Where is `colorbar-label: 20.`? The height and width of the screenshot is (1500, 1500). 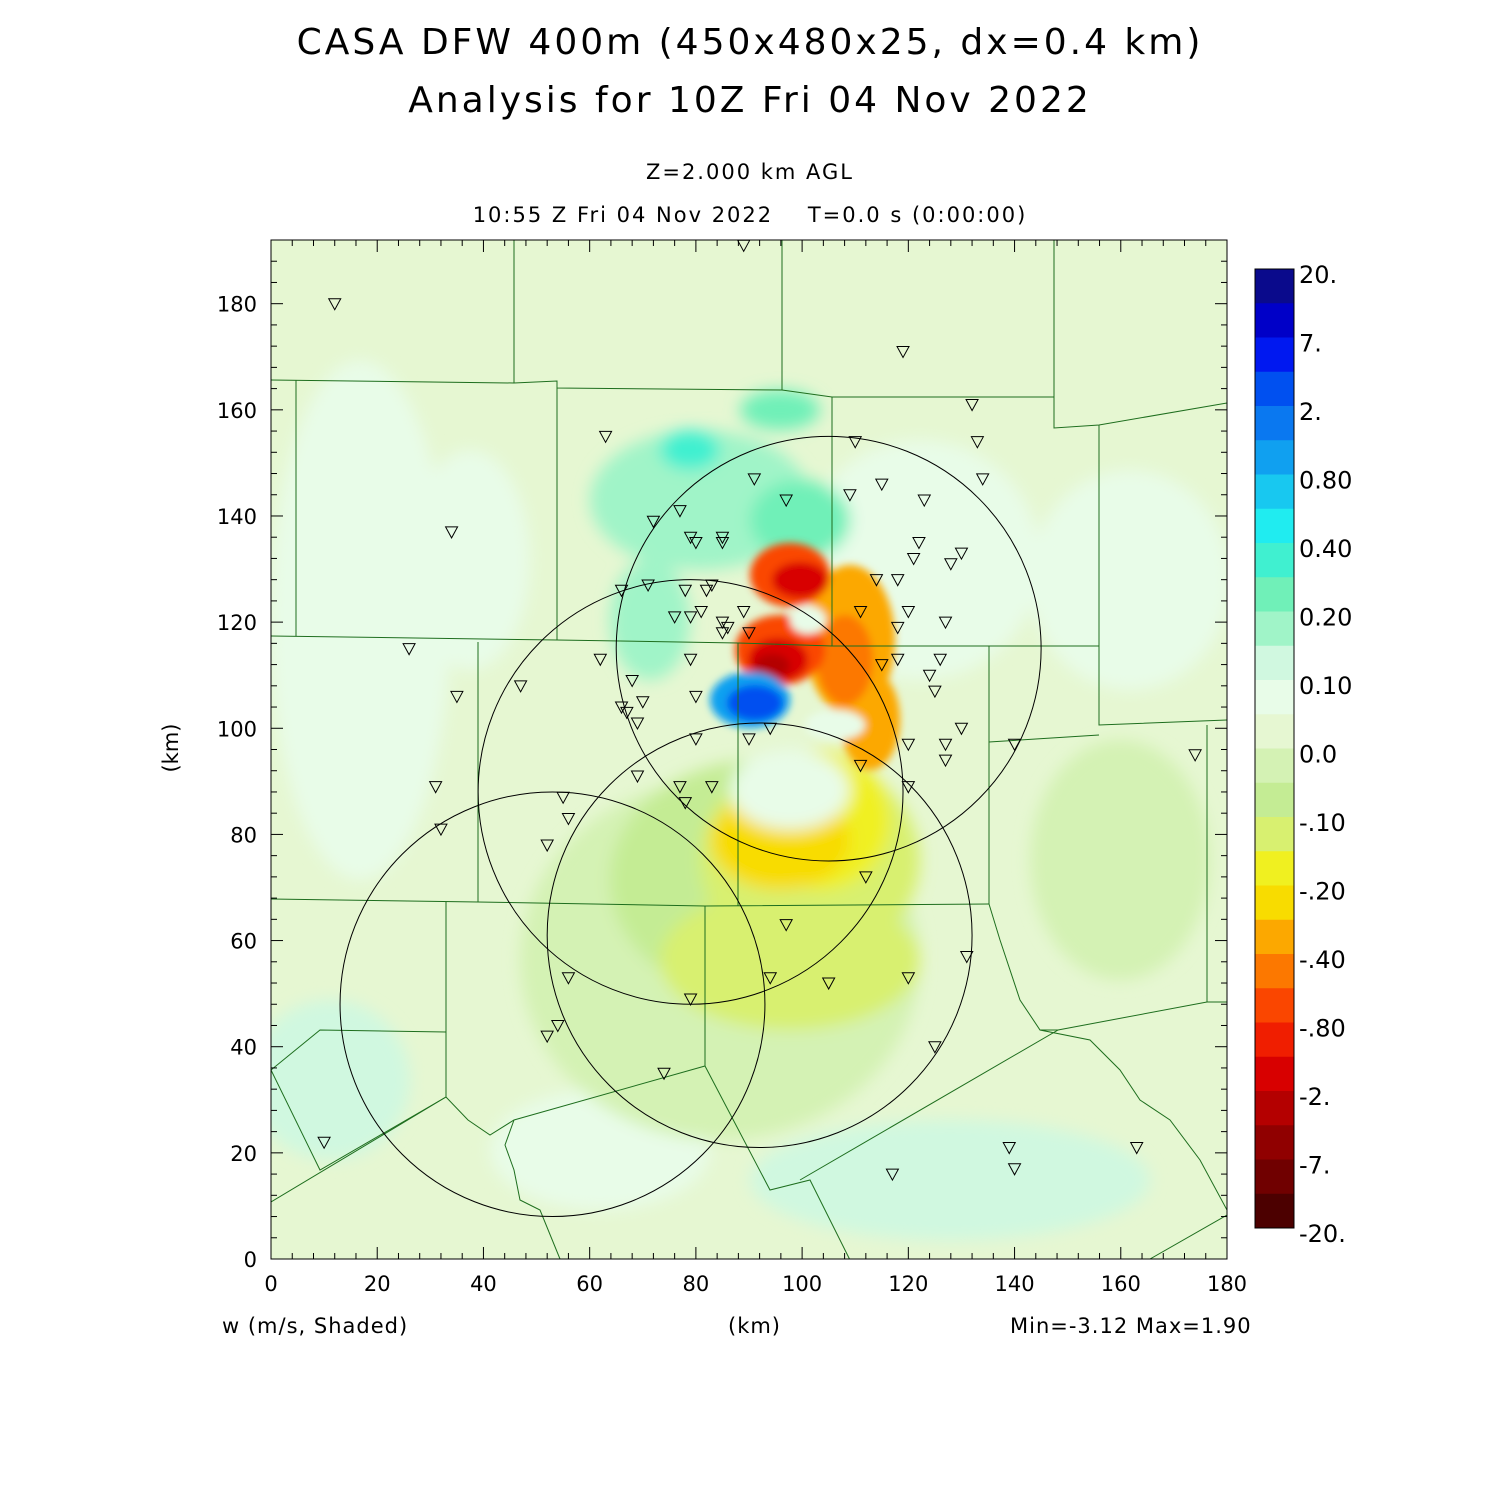 colorbar-label: 20. is located at coordinates (1318, 275).